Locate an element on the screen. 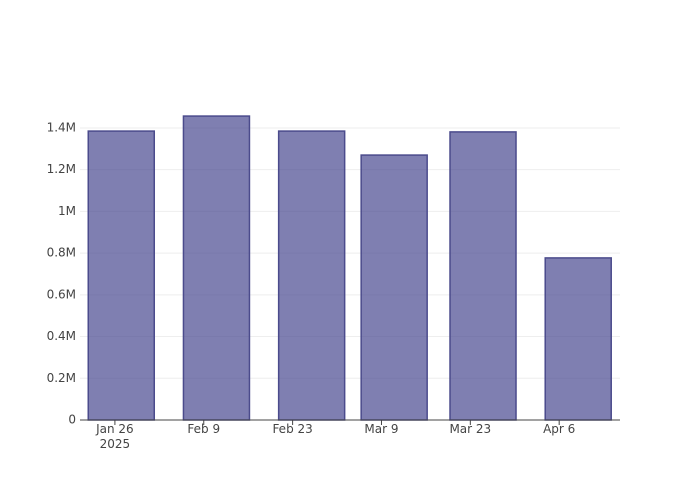 The image size is (700, 500). x-tick-label: Feb 9 is located at coordinates (204, 429).